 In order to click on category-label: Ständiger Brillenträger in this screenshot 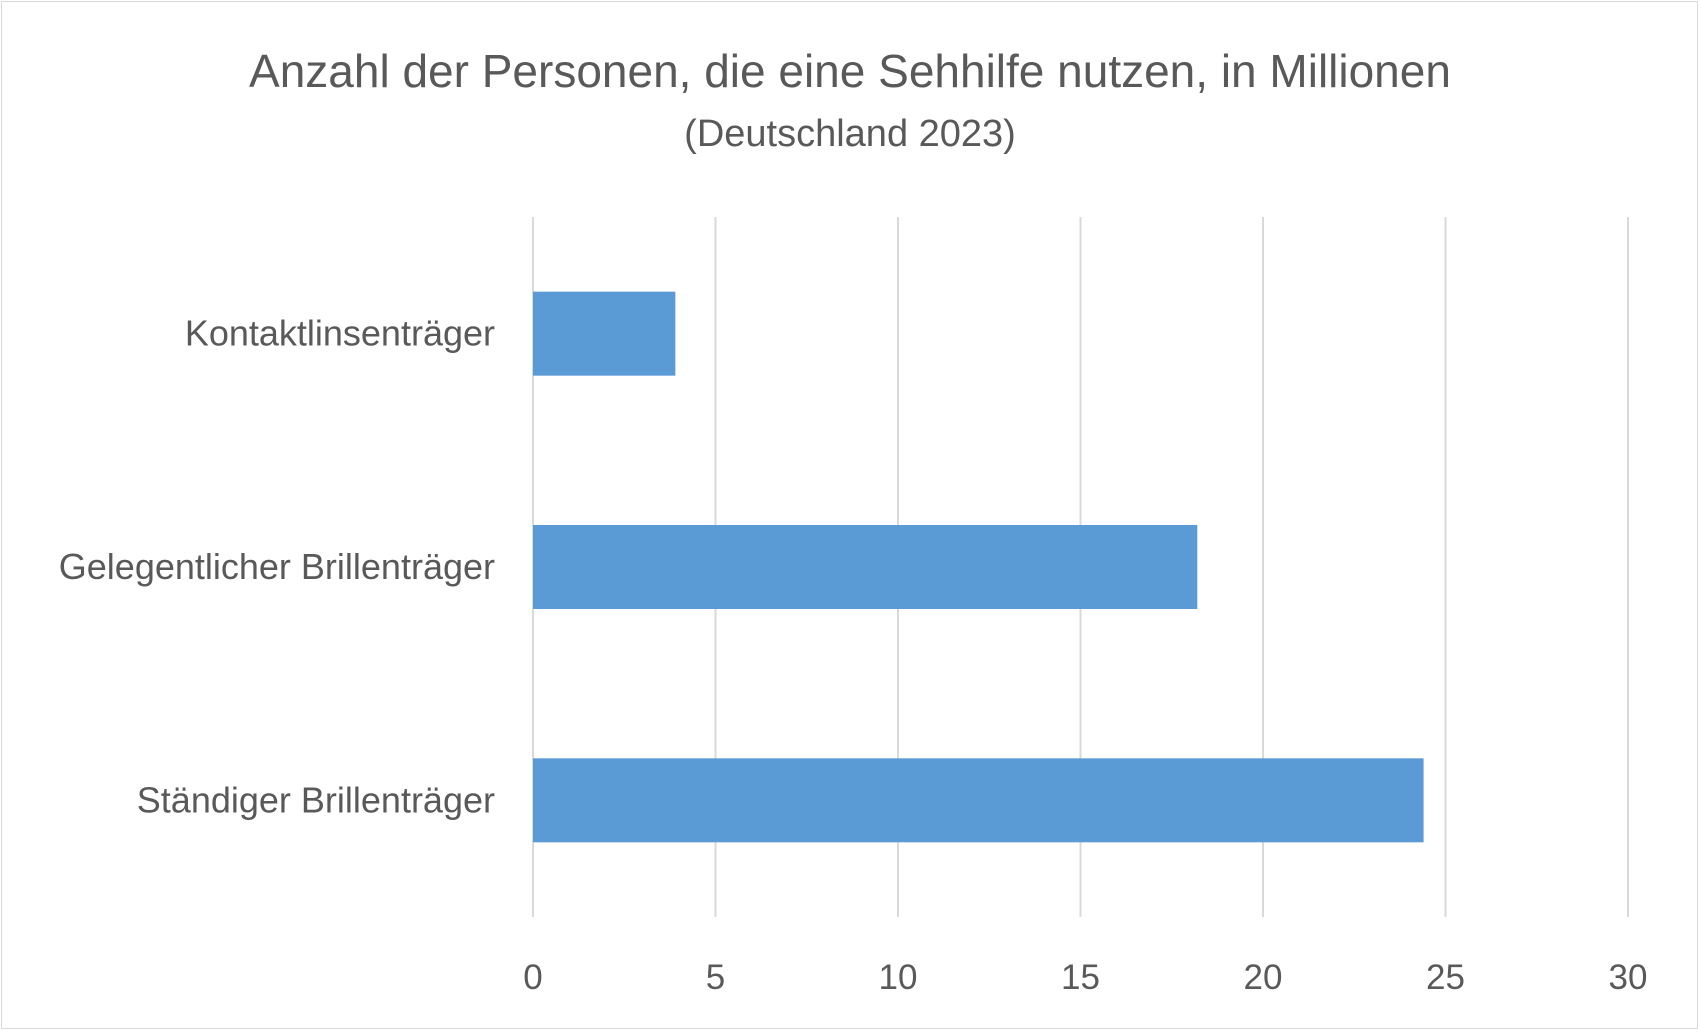, I will do `click(316, 799)`.